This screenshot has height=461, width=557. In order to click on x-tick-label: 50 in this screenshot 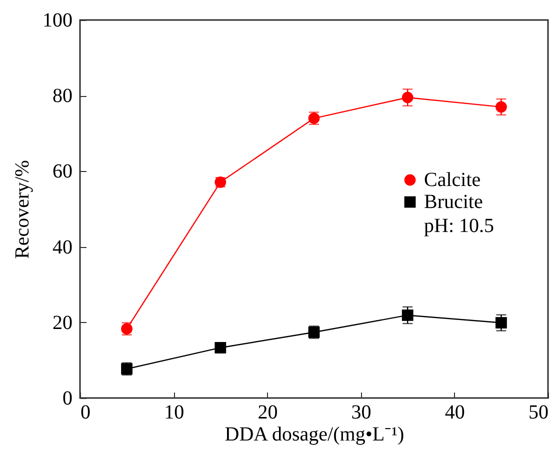, I will do `click(538, 413)`.